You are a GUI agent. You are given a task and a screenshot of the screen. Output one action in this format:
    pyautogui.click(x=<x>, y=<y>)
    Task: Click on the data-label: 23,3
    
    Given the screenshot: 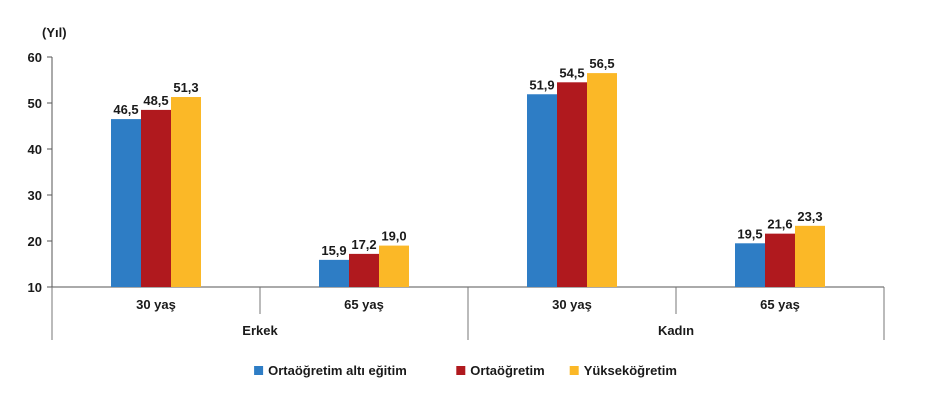 What is the action you would take?
    pyautogui.click(x=809, y=216)
    